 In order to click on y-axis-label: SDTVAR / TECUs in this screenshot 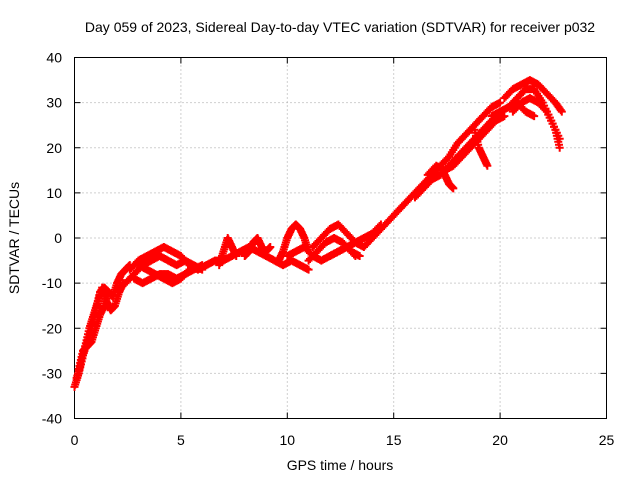, I will do `click(14, 238)`.